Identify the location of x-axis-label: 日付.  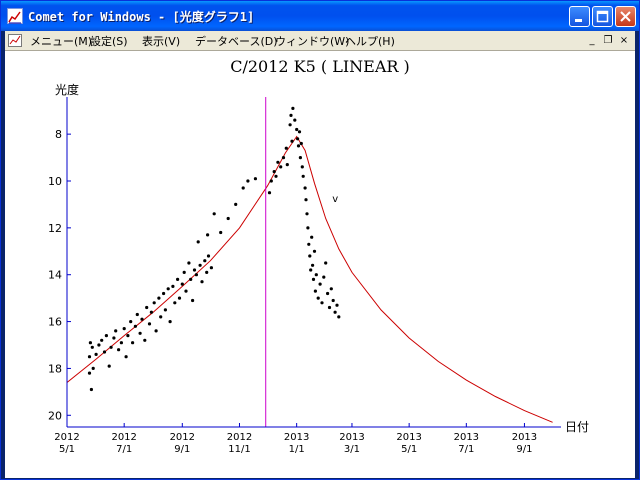
(577, 427).